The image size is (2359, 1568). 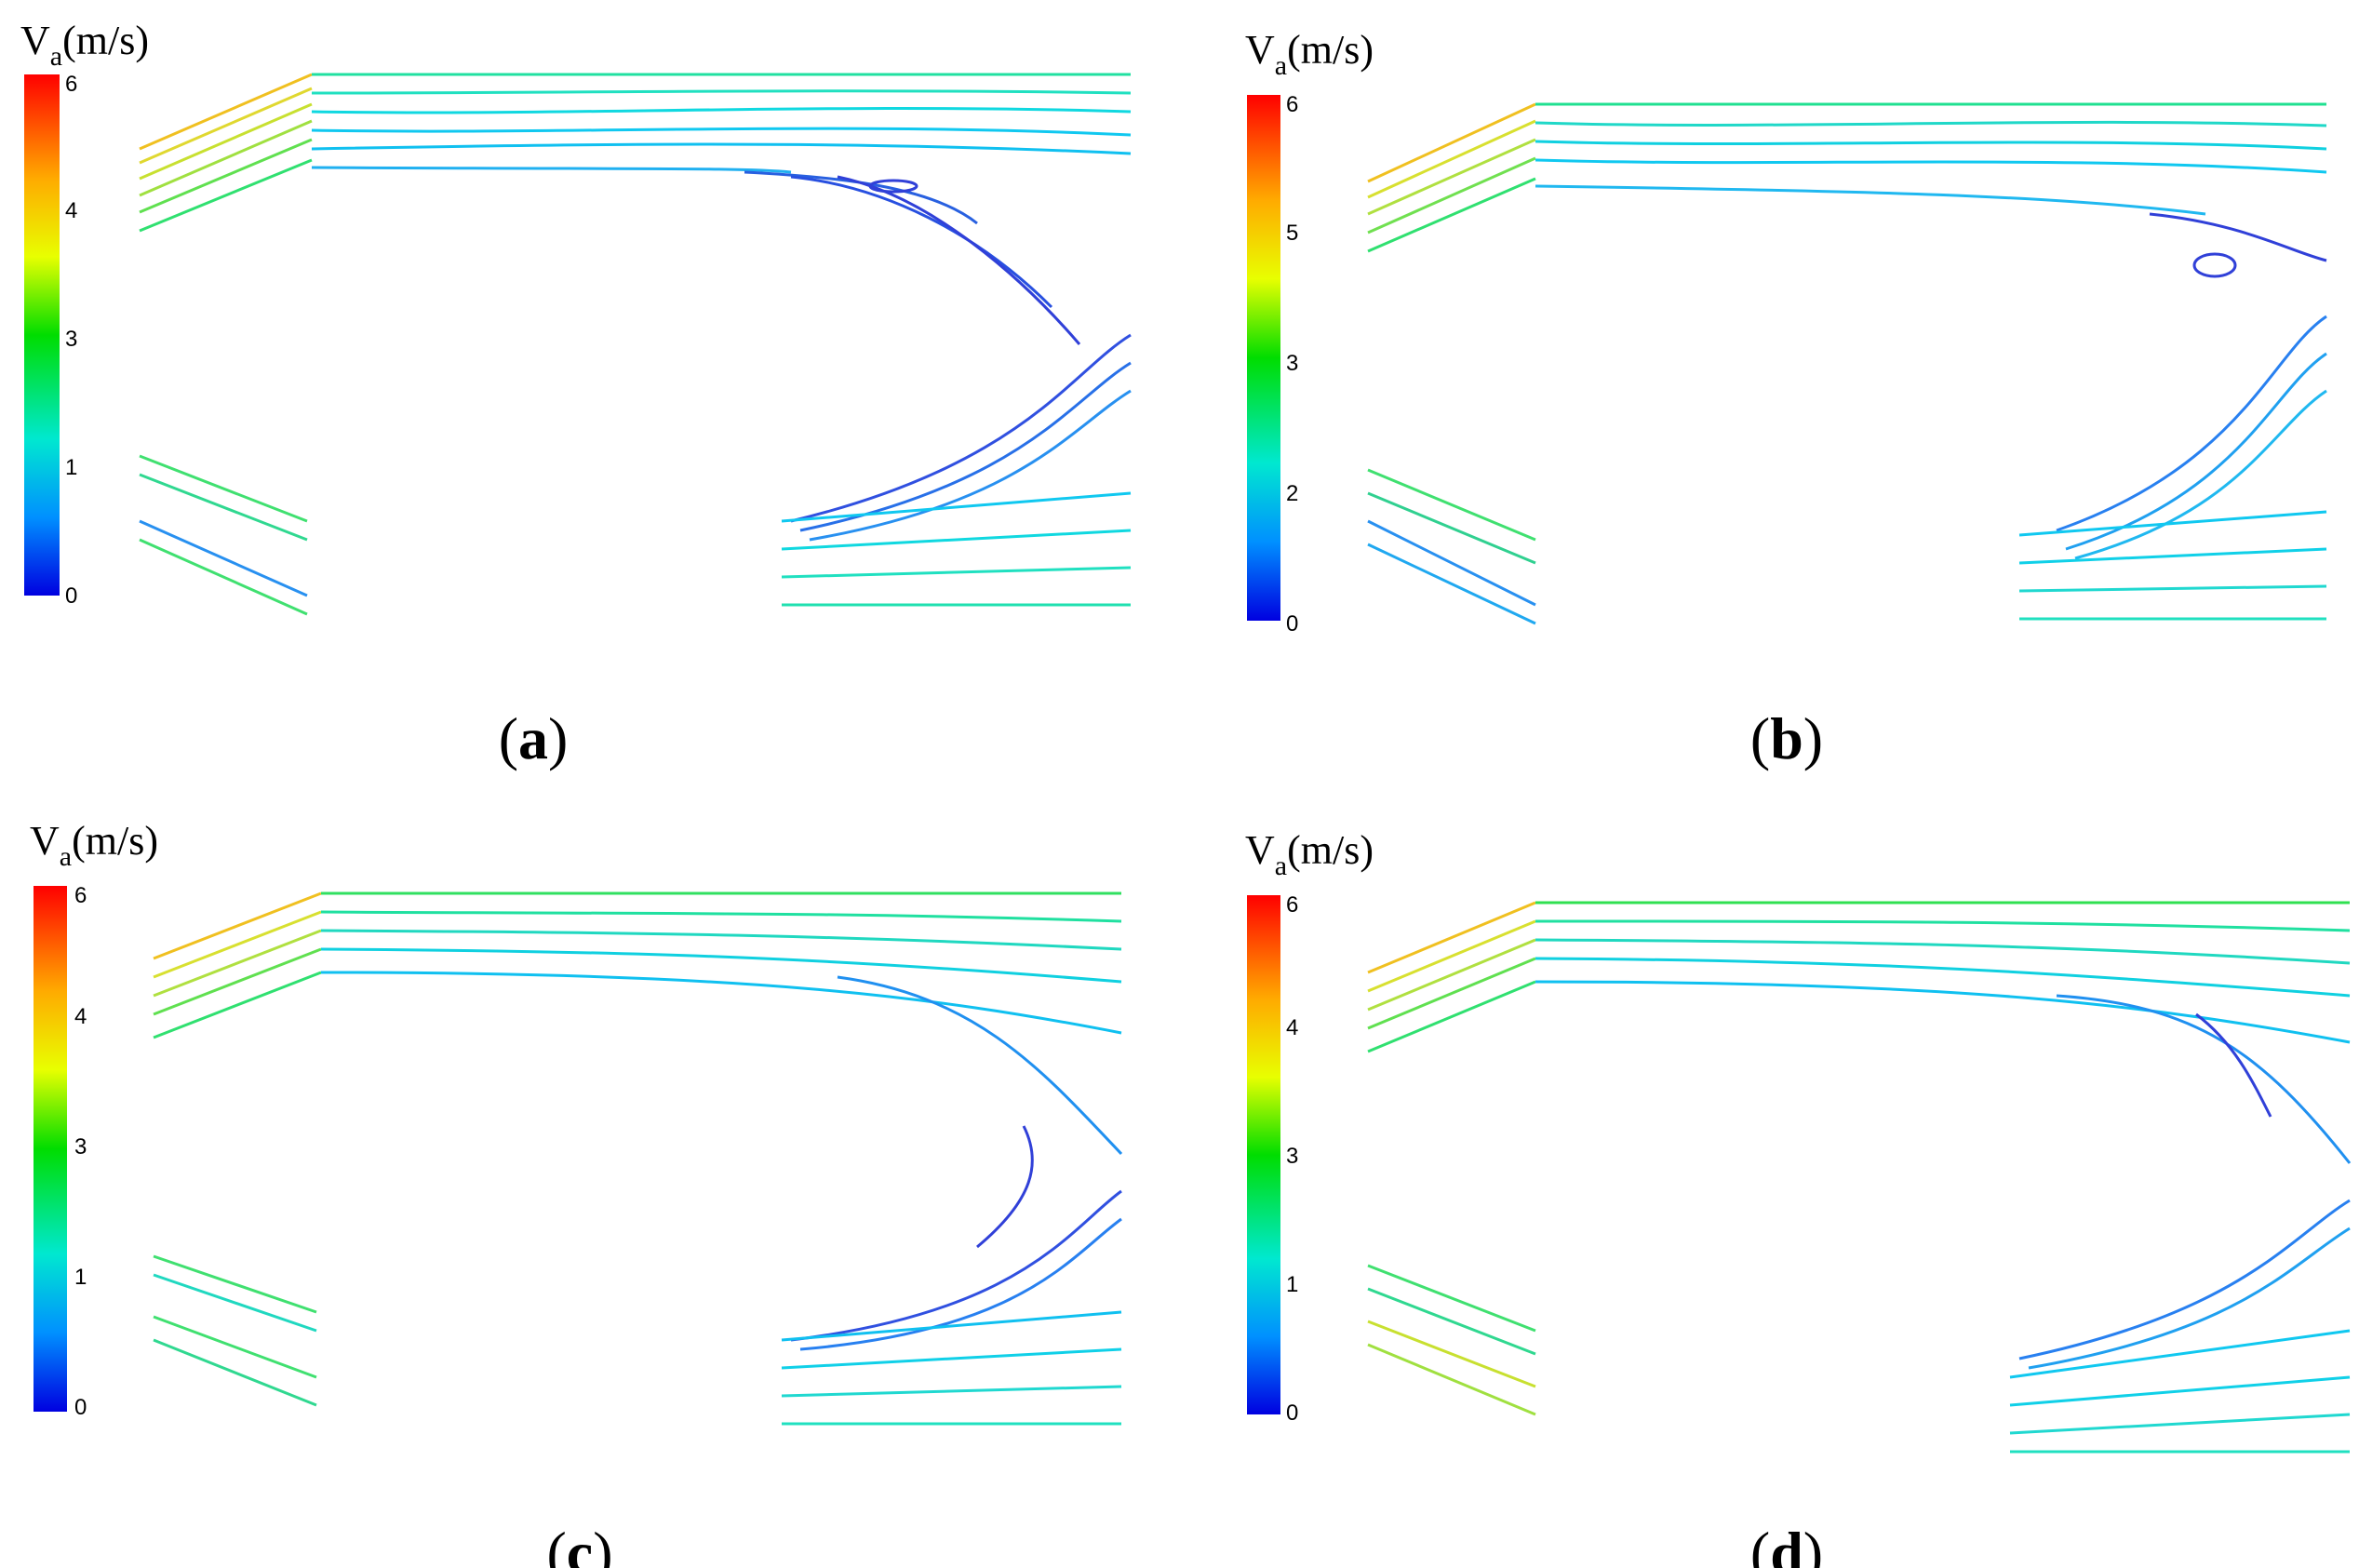 What do you see at coordinates (1309, 332) in the screenshot?
I see `colorbar-legend: Va(m/s) 6 5 3 2 0` at bounding box center [1309, 332].